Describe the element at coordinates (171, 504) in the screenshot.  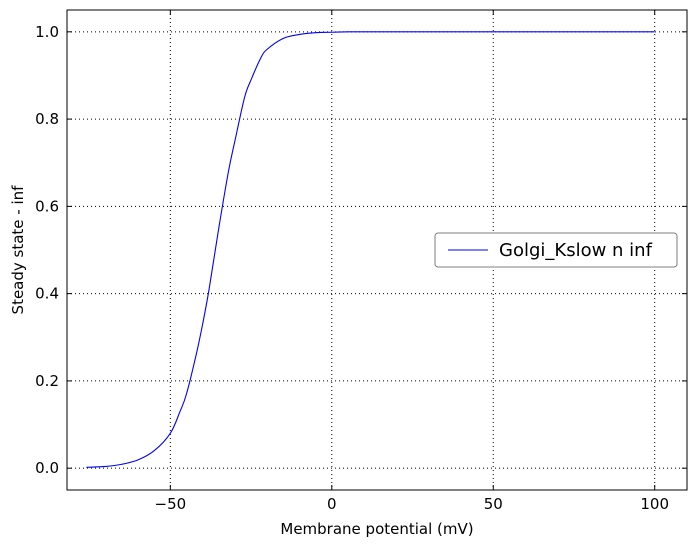
I see `x-tick-label: −50` at that location.